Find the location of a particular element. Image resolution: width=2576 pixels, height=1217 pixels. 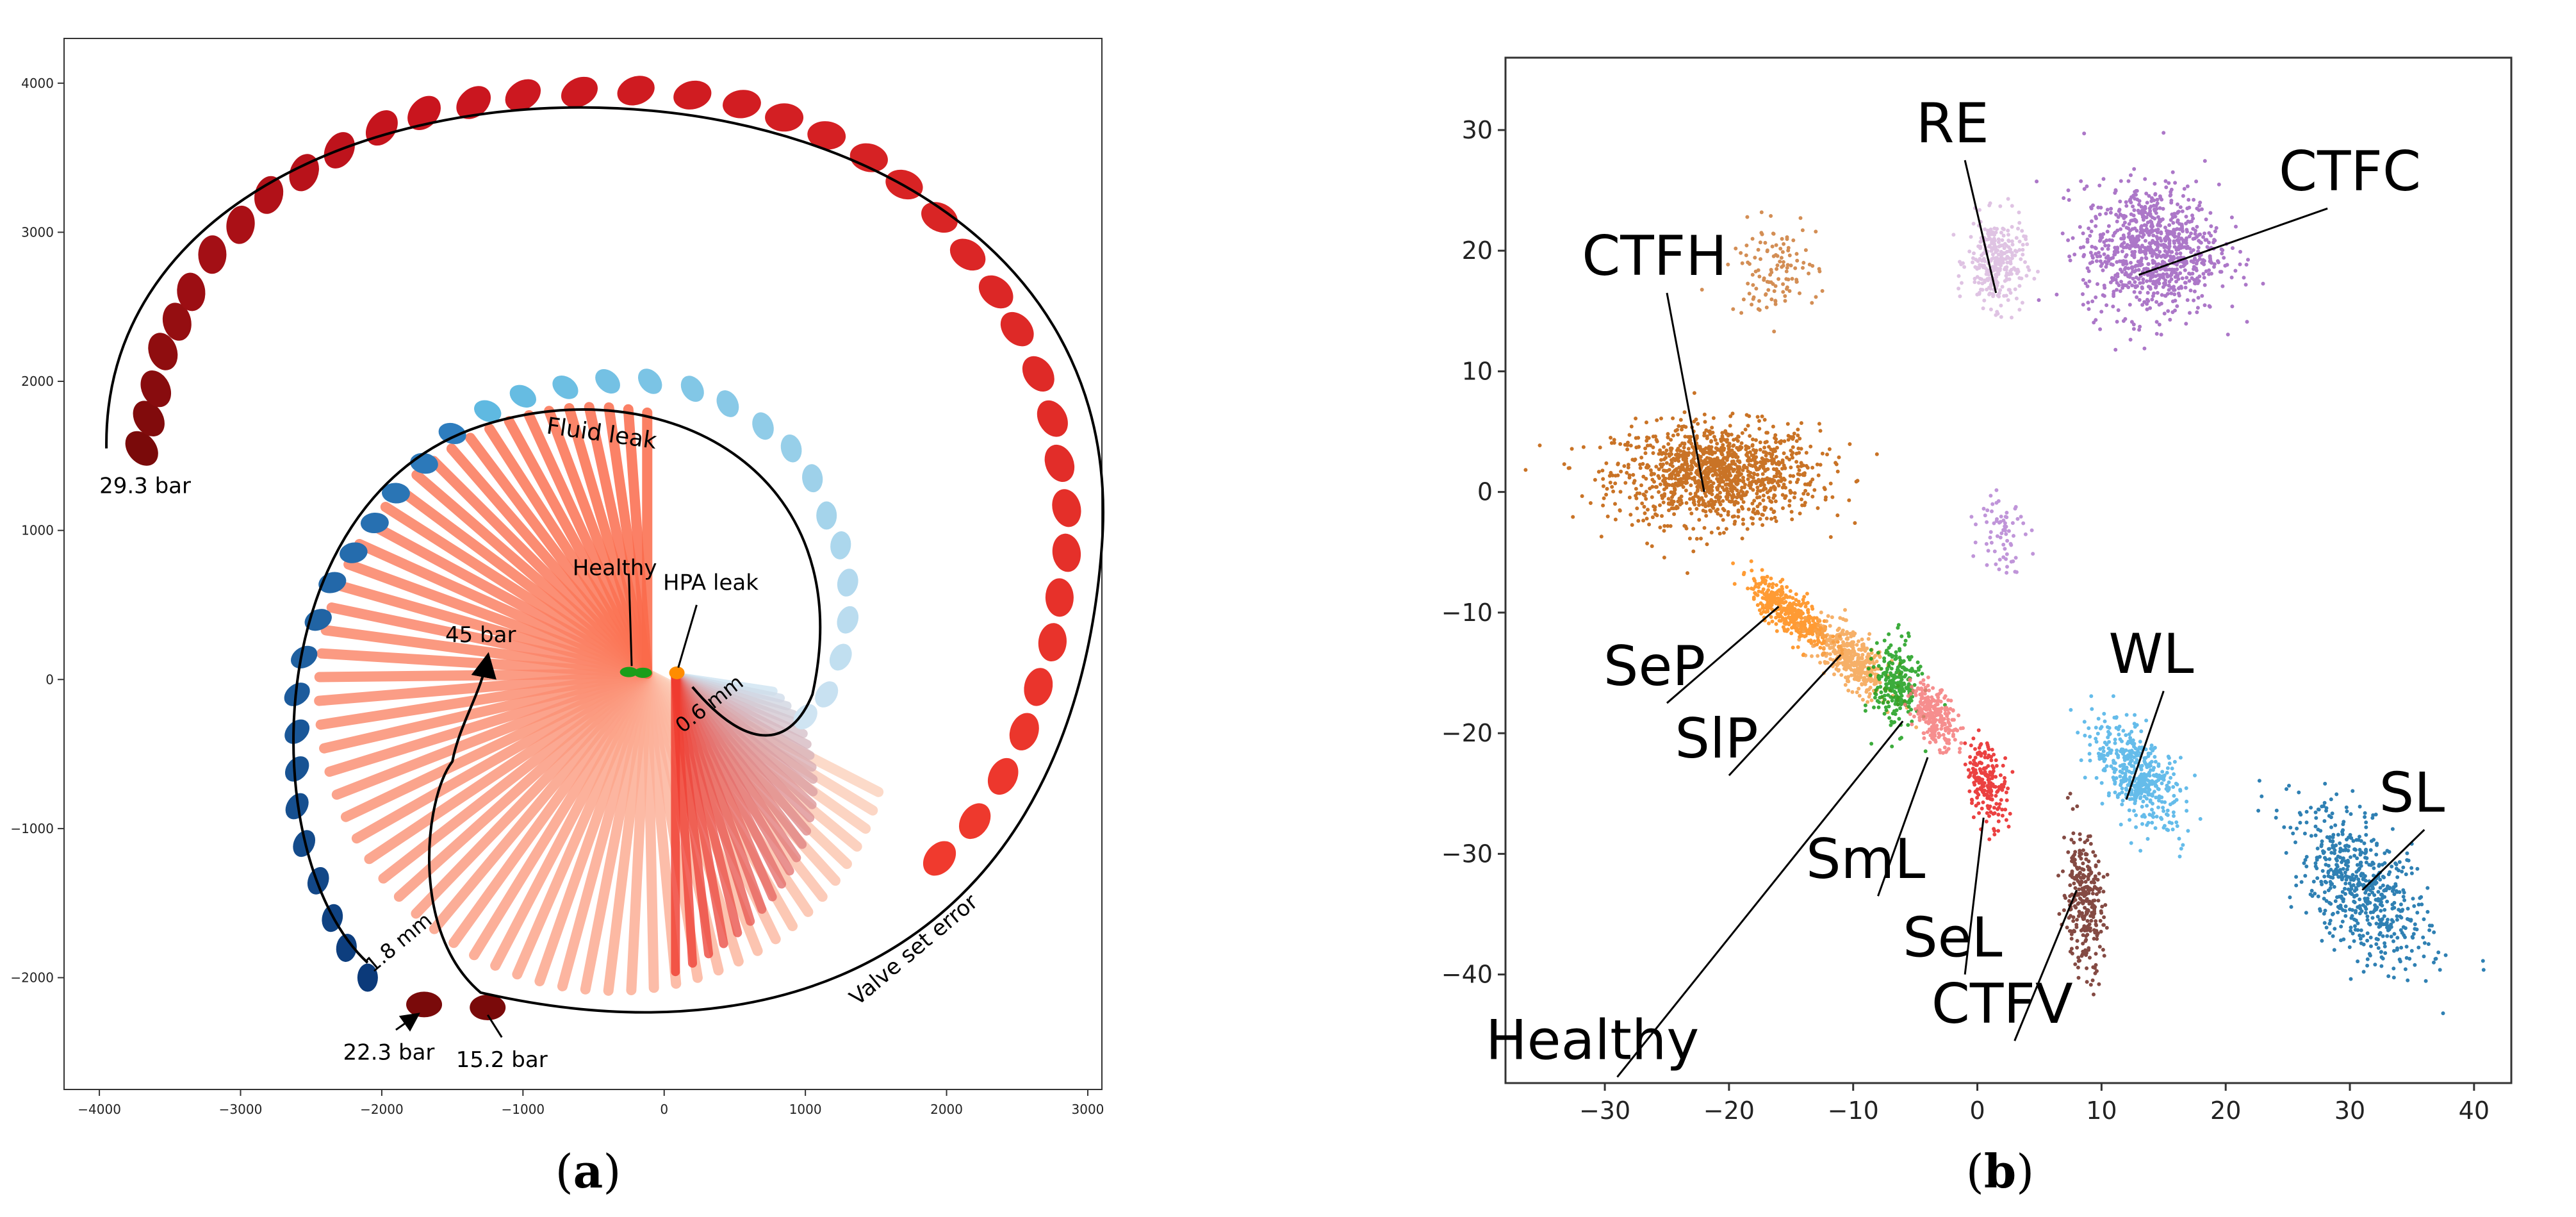

panel-label-b: (b) is located at coordinates (2001, 1171).